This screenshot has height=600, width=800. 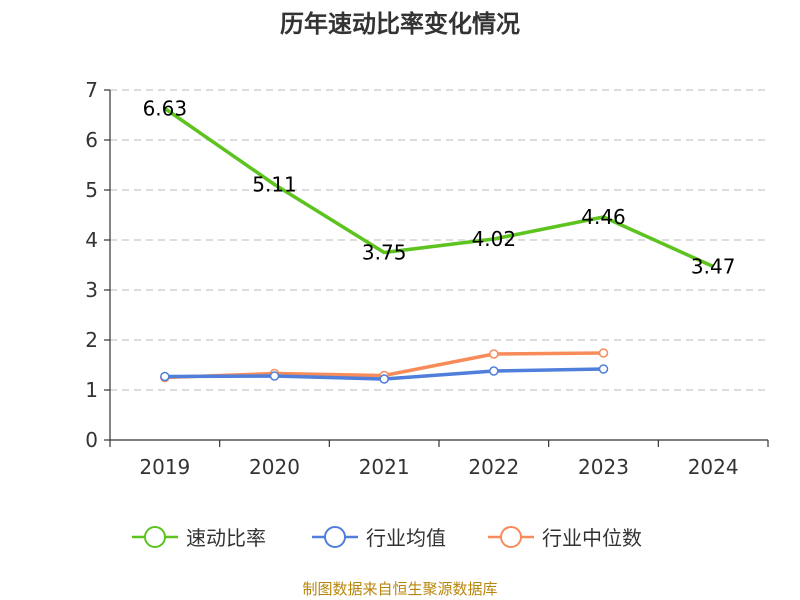 What do you see at coordinates (91, 390) in the screenshot?
I see `y-tick-label: 1` at bounding box center [91, 390].